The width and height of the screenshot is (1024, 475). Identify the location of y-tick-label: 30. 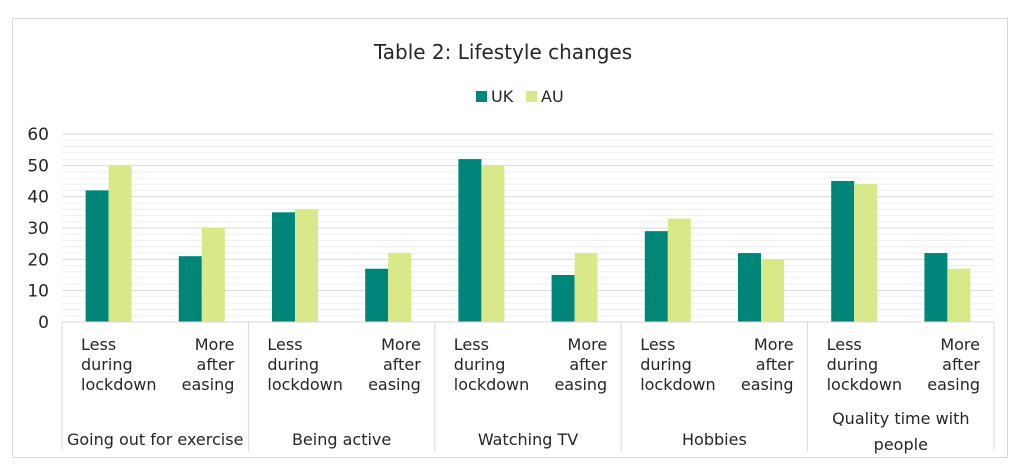
(38, 229).